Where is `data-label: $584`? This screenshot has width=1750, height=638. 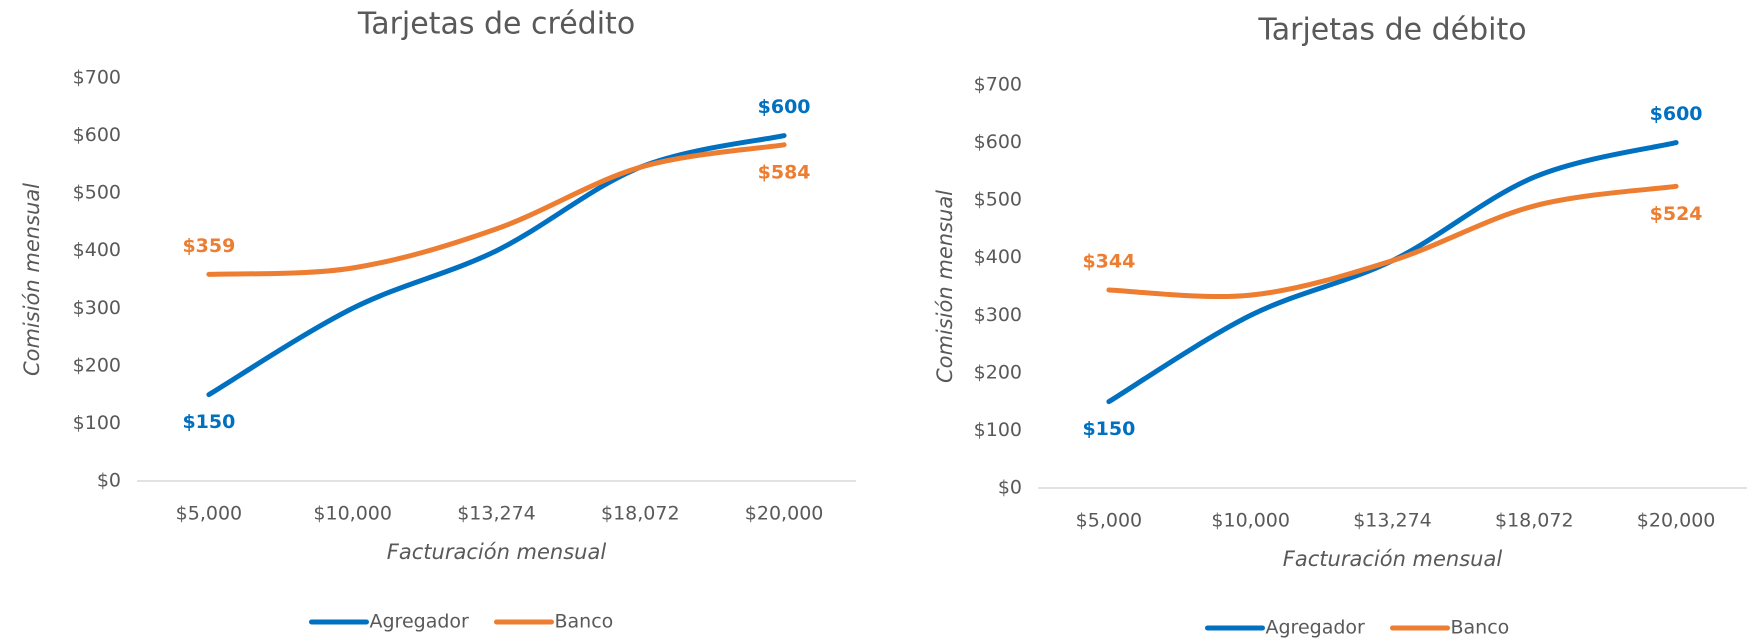 data-label: $584 is located at coordinates (784, 172).